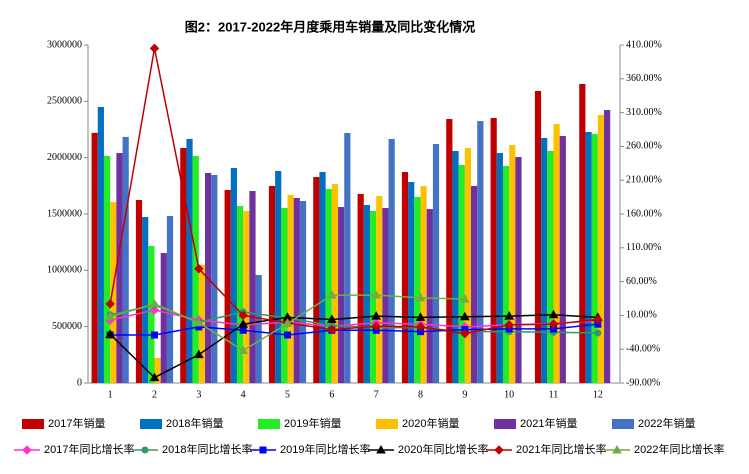 Image resolution: width=749 pixels, height=474 pixels. What do you see at coordinates (641, 281) in the screenshot?
I see `y2-tick-label: 60.00%` at bounding box center [641, 281].